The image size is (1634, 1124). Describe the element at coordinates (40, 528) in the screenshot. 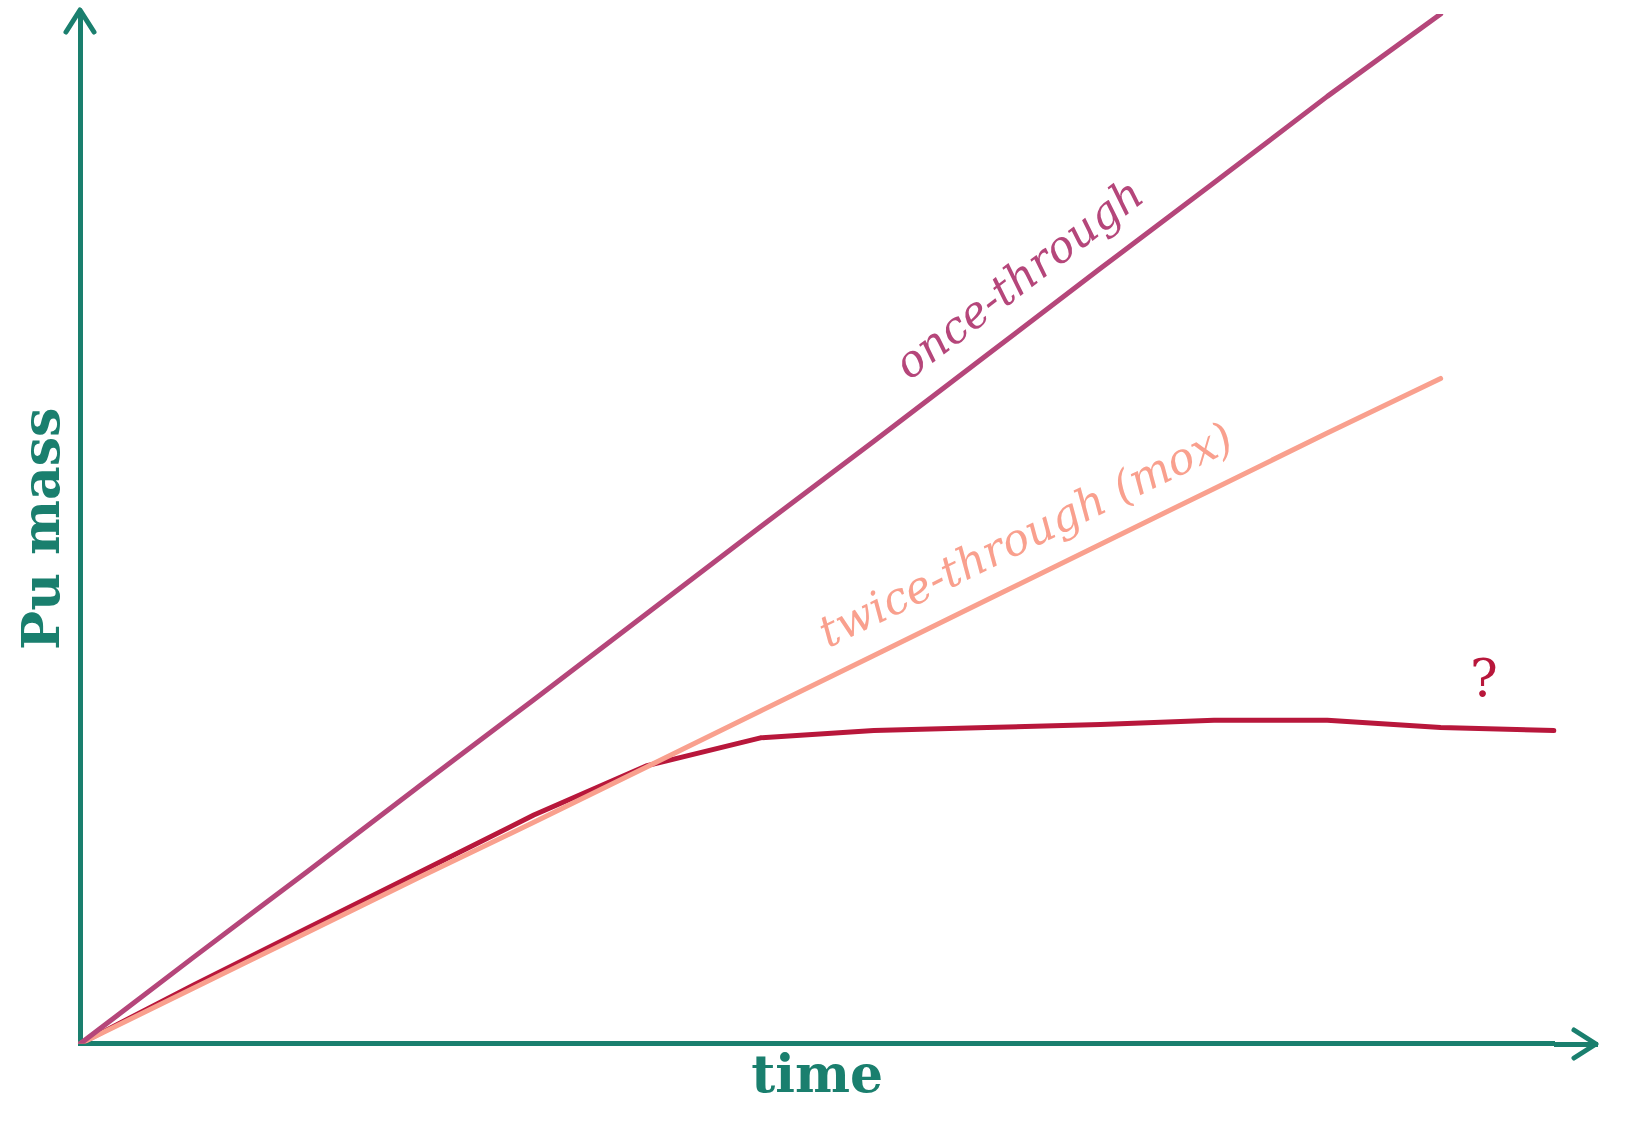

I see `y-axis-title: Pu mass` at that location.